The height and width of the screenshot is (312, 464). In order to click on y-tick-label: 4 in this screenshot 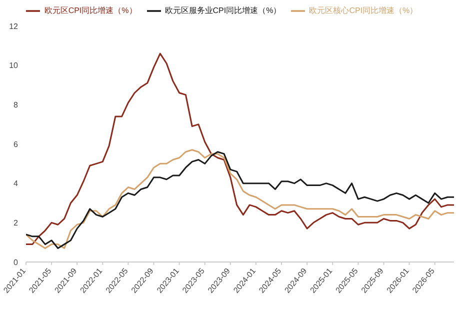, I will do `click(16, 183)`.